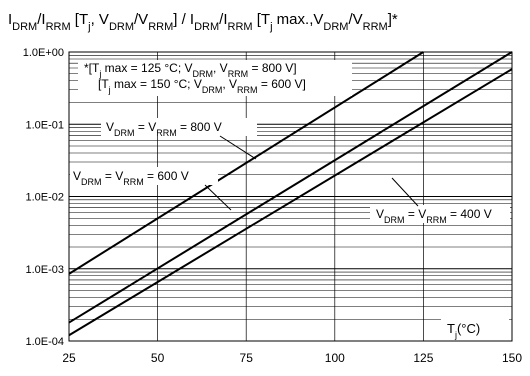  Describe the element at coordinates (423, 358) in the screenshot. I see `x-tick-label: 125` at that location.